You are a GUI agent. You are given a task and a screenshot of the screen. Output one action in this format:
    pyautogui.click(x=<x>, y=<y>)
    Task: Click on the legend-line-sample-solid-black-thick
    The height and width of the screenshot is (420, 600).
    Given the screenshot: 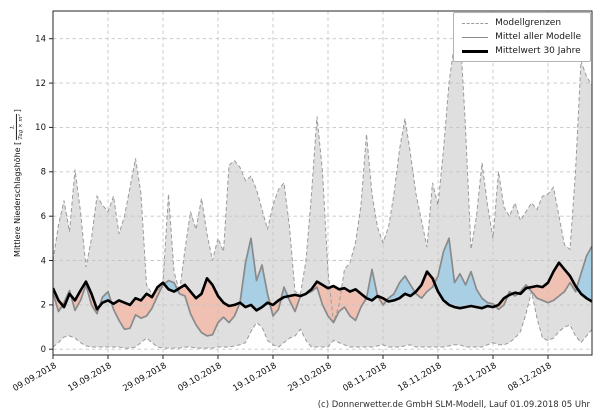 What is the action you would take?
    pyautogui.click(x=475, y=51)
    